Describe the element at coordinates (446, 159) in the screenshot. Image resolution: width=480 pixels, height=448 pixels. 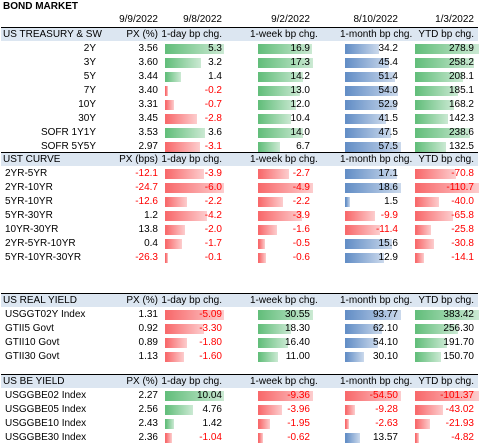
I see `curve-col-header-ytd: YTD bp chg.` at that location.